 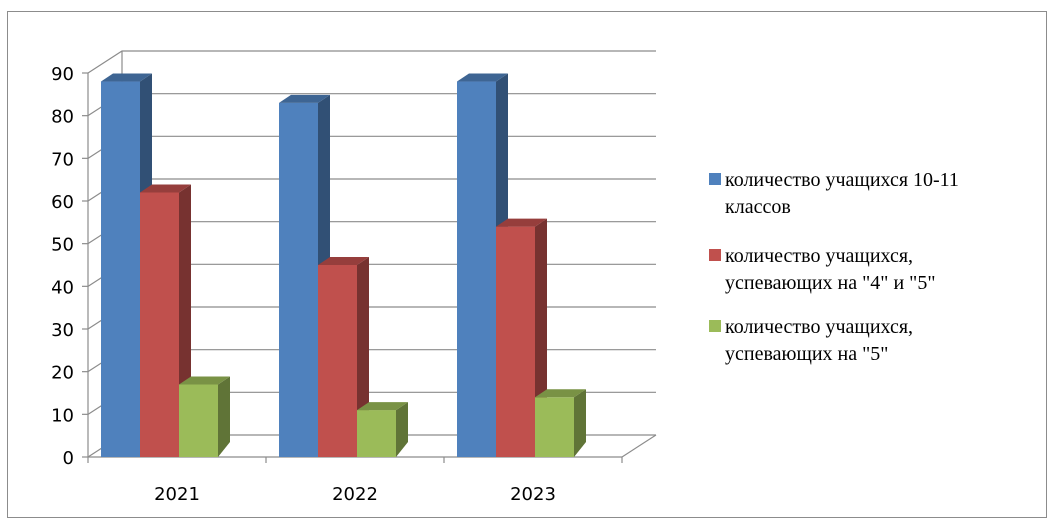 What do you see at coordinates (62, 287) in the screenshot?
I see `y-tick-label: 40` at bounding box center [62, 287].